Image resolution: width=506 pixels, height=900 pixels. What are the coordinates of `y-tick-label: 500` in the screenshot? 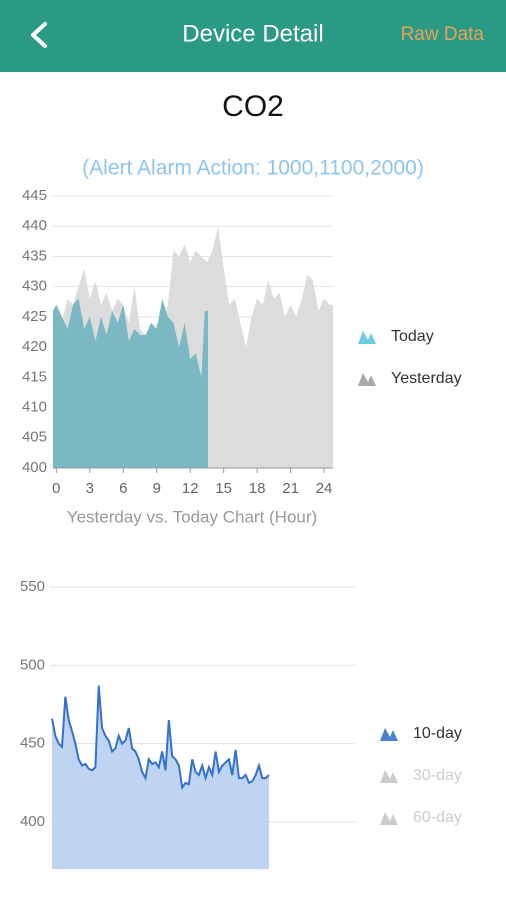 It's located at (32, 664).